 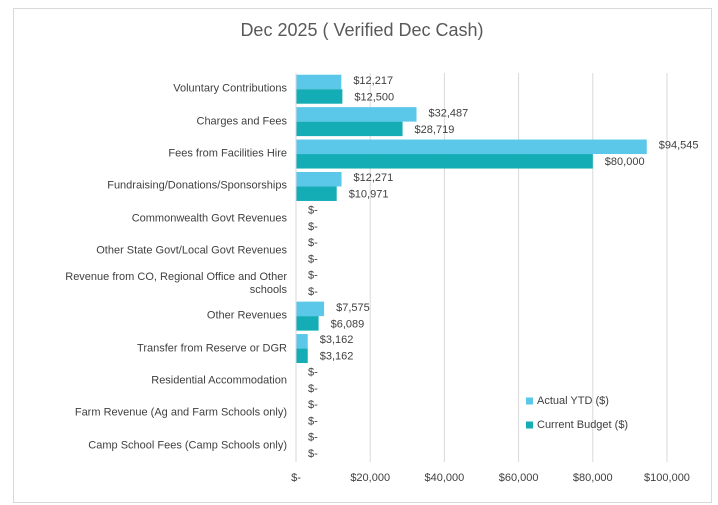 I want to click on x-tick-label: $-, so click(x=296, y=478).